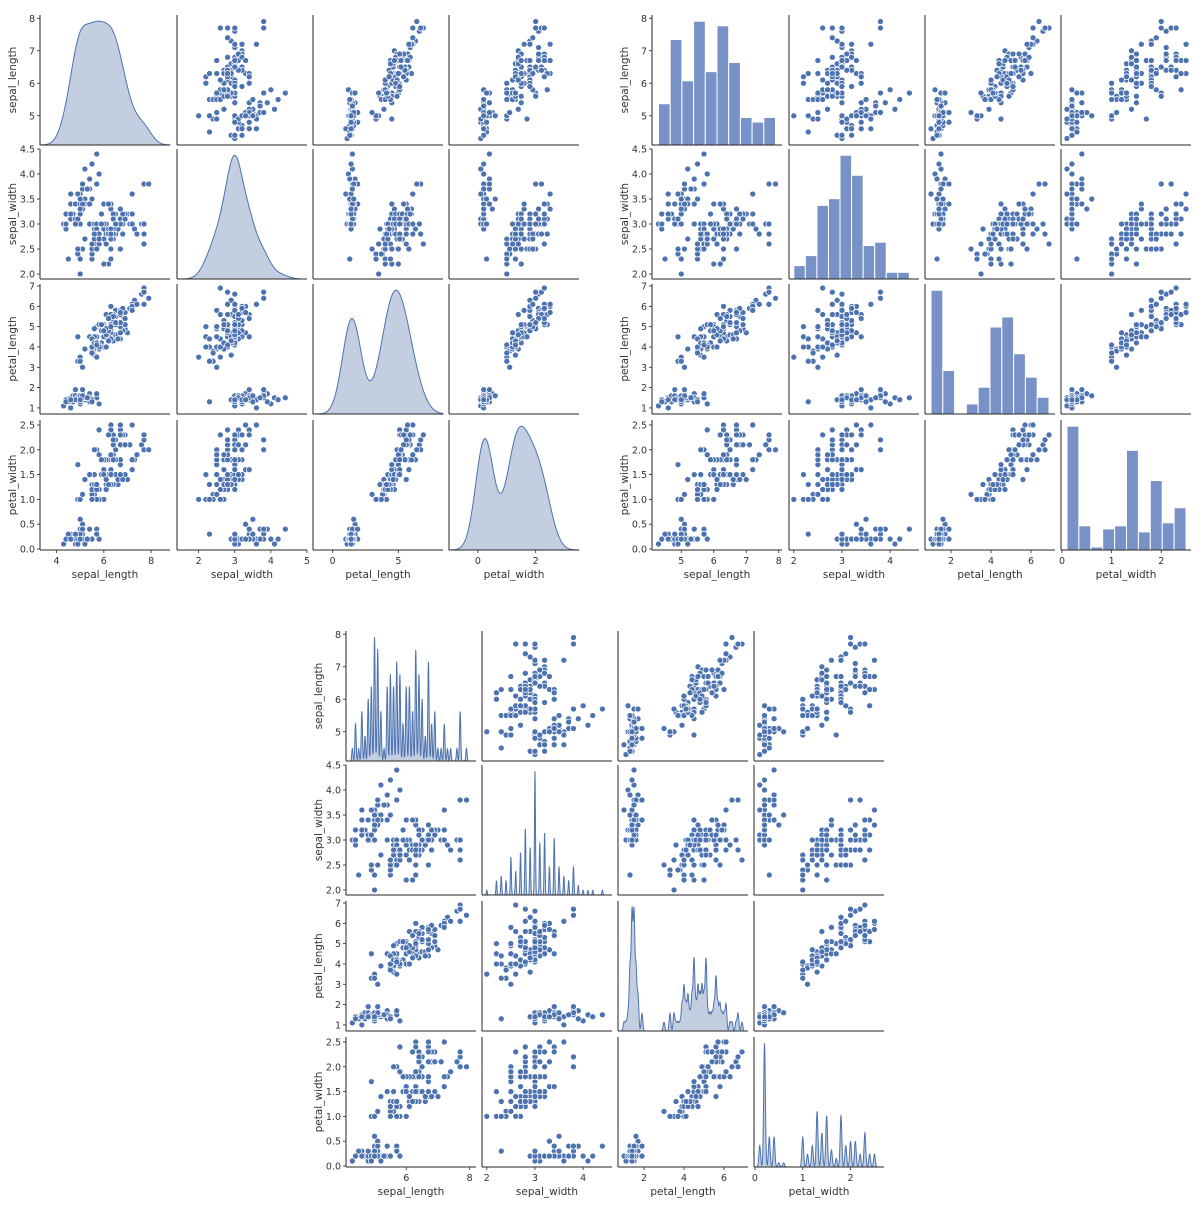 The width and height of the screenshot is (1200, 1220). I want to click on y-tick-label: 2, so click(644, 388).